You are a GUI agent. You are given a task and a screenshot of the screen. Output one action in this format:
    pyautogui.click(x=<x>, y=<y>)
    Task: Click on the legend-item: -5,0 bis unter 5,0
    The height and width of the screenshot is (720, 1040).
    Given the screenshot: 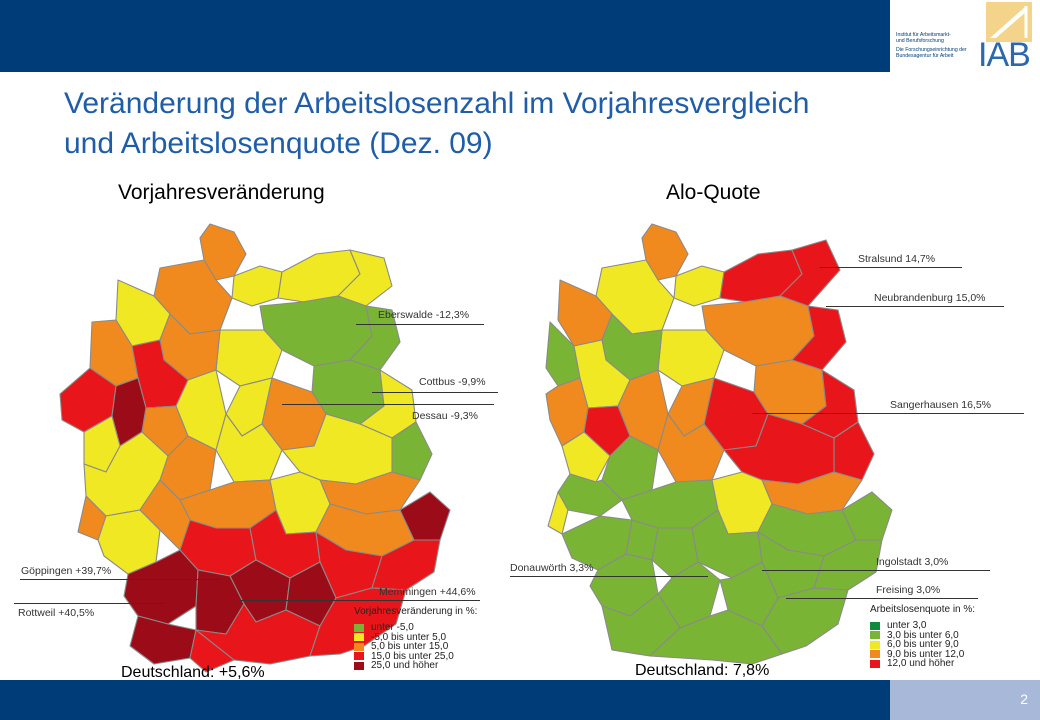 What is the action you would take?
    pyautogui.click(x=415, y=637)
    